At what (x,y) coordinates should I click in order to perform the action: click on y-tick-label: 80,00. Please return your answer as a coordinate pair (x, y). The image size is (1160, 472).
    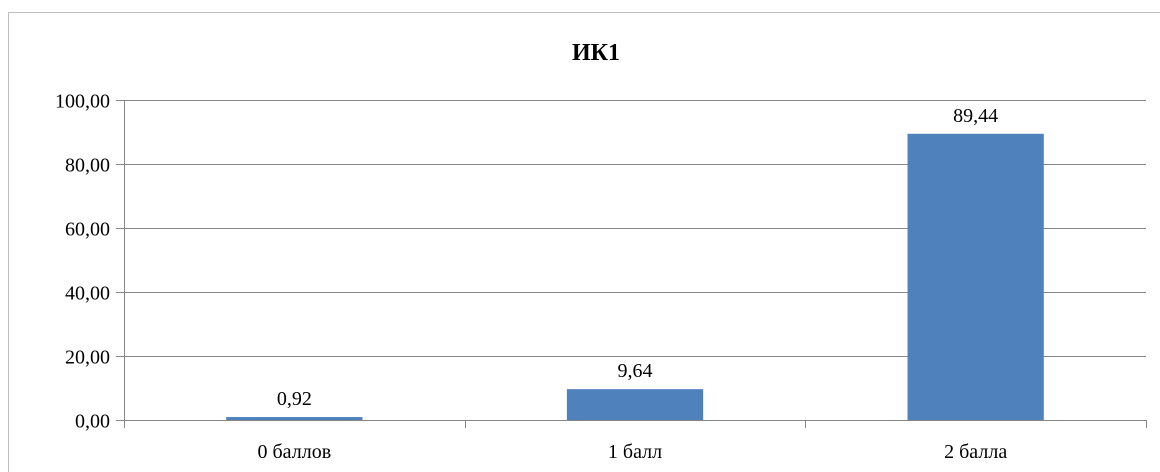
    Looking at the image, I should click on (87, 166).